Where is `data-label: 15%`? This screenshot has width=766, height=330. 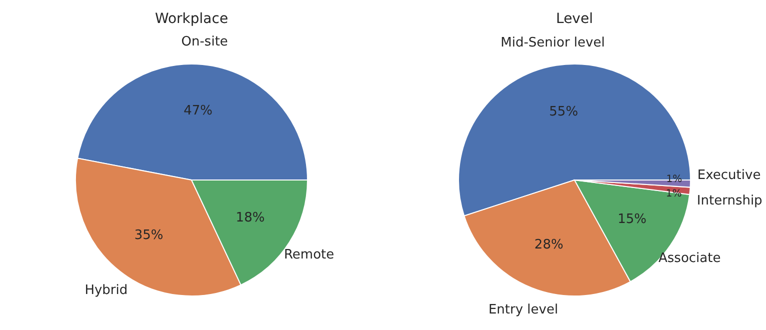 data-label: 15% is located at coordinates (632, 220).